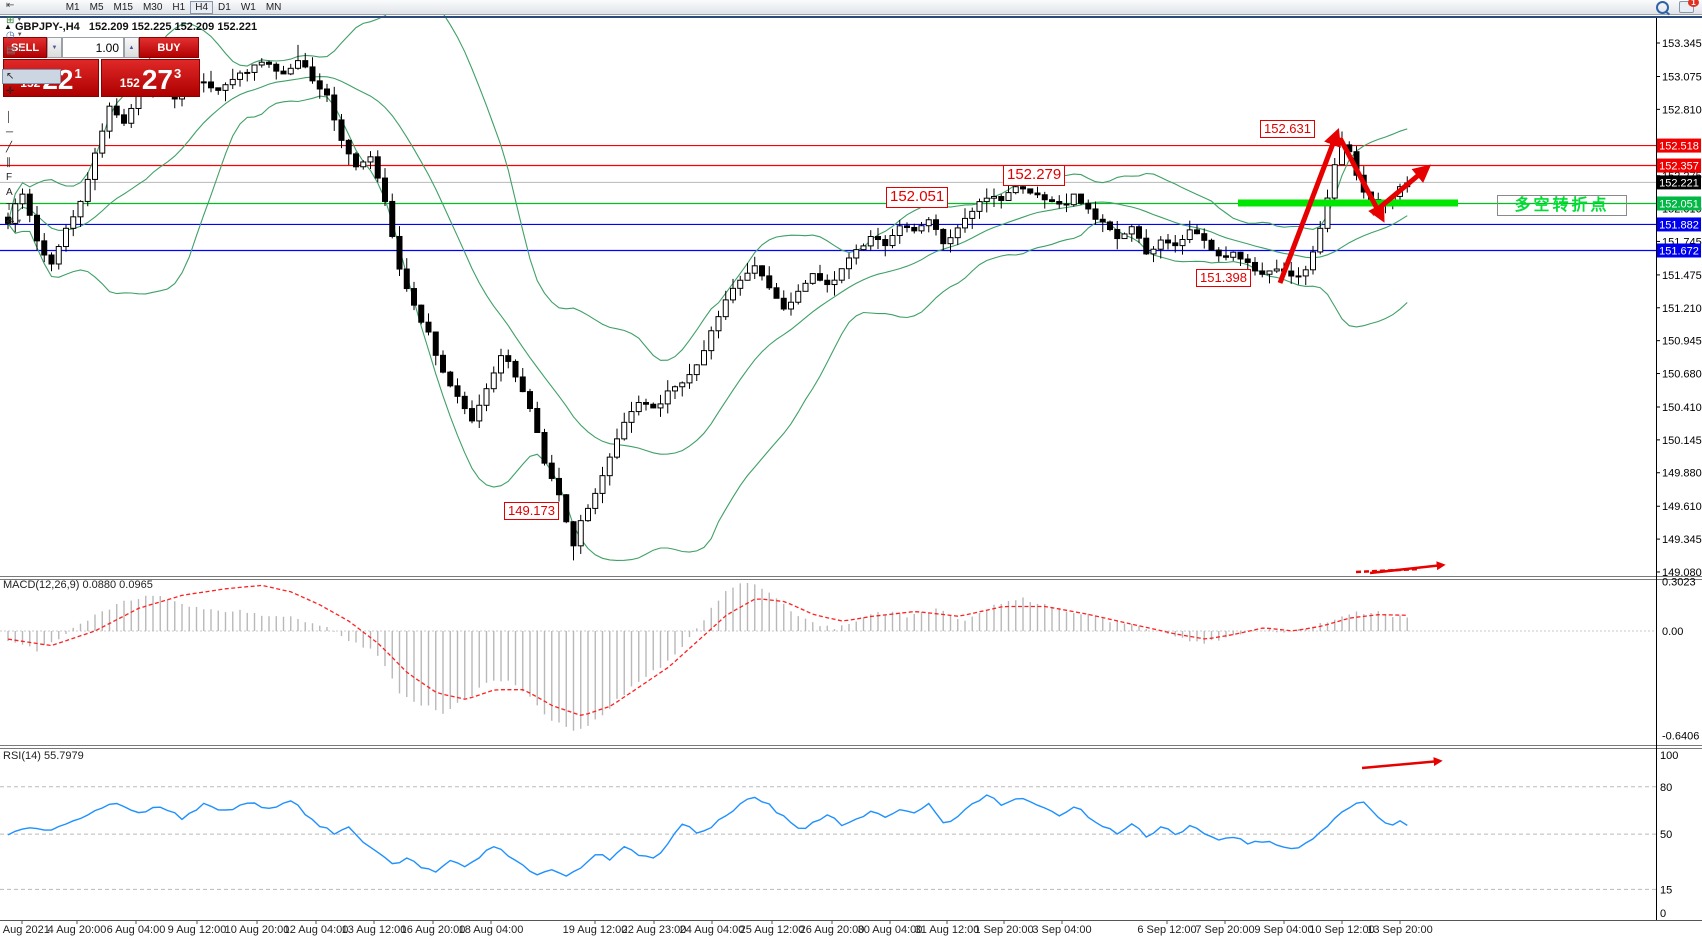 Image resolution: width=1702 pixels, height=936 pixels. Describe the element at coordinates (832, 930) in the screenshot. I see `svg-text: 26 Aug 20:00` at that location.